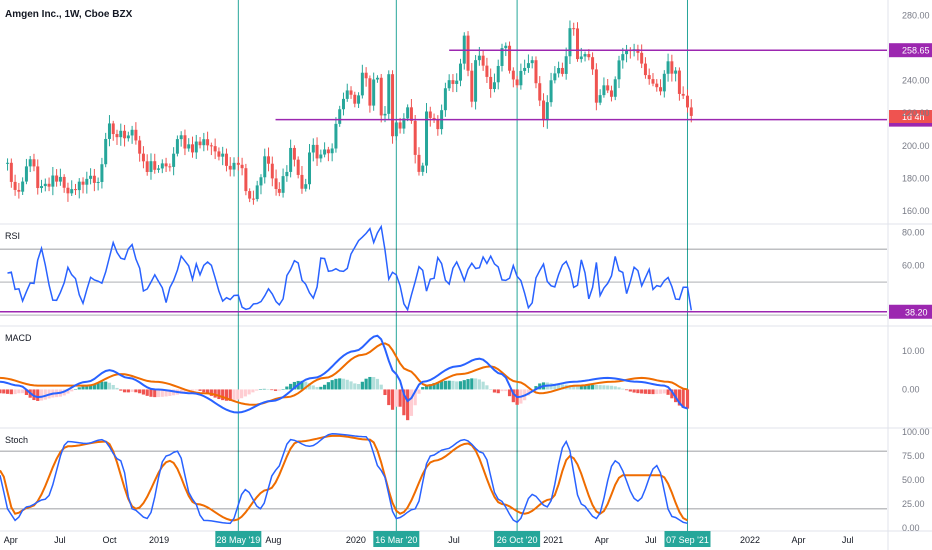  Describe the element at coordinates (916, 178) in the screenshot. I see `price-axis-tick: 180.00` at that location.